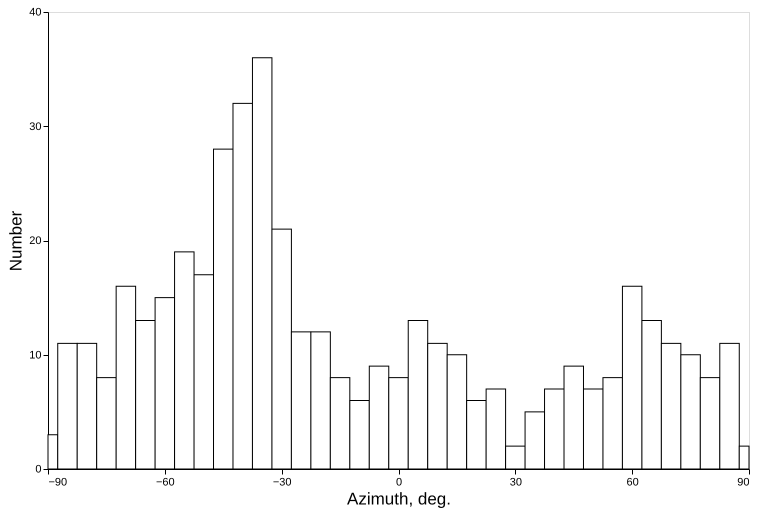  I want to click on y-tick-label: 30, so click(35, 126).